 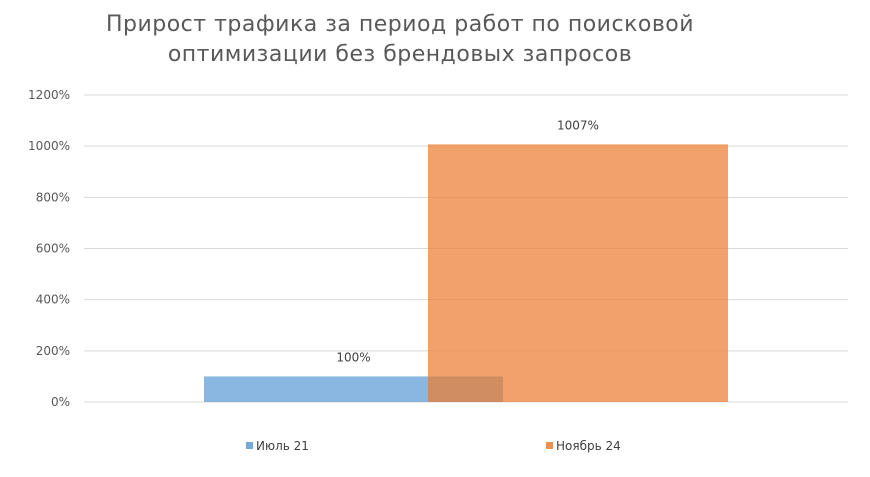 I want to click on y-tick-label-2: 400%, so click(x=53, y=300).